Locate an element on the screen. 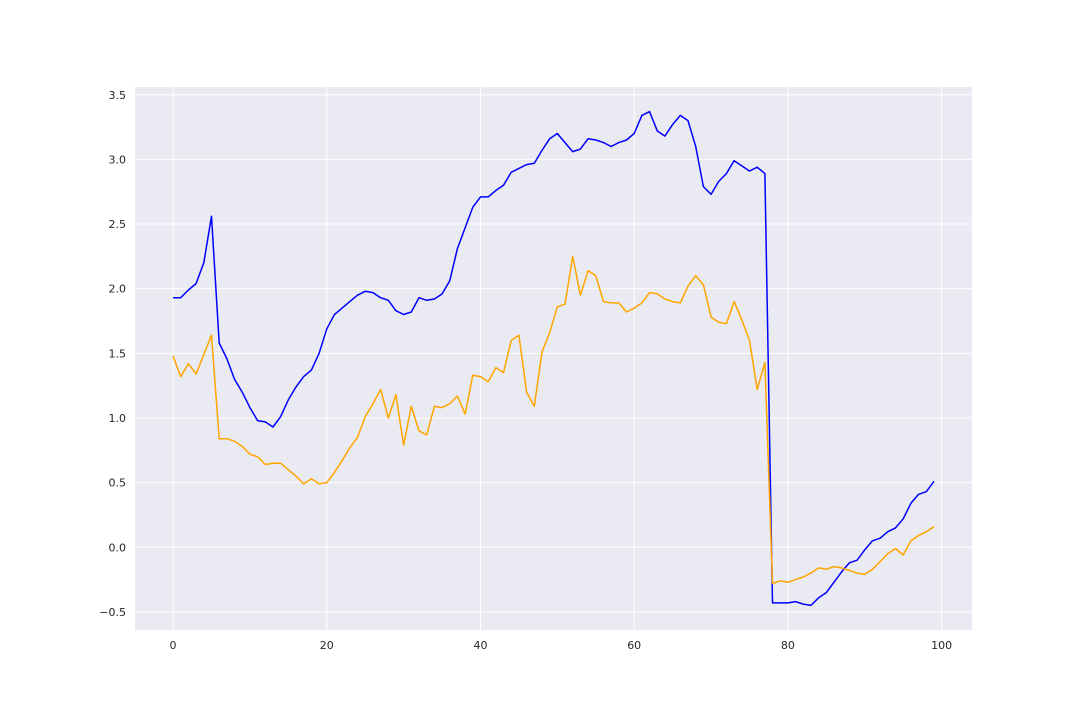 This screenshot has height=720, width=1080. y-tick-label: 3.5 is located at coordinates (118, 95).